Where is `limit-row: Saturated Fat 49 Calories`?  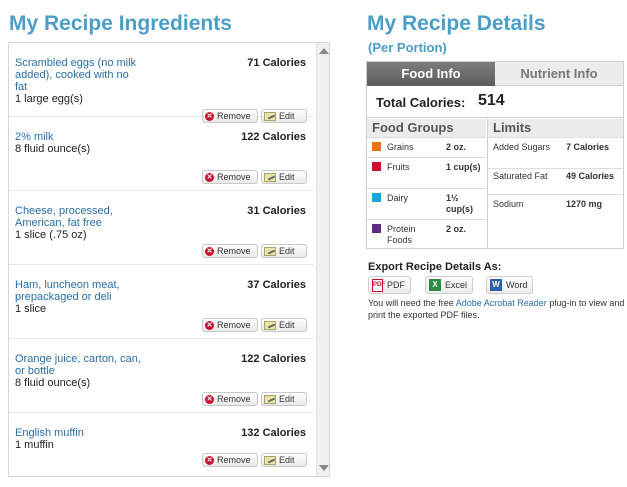
limit-row: Saturated Fat 49 Calories is located at coordinates (555, 181).